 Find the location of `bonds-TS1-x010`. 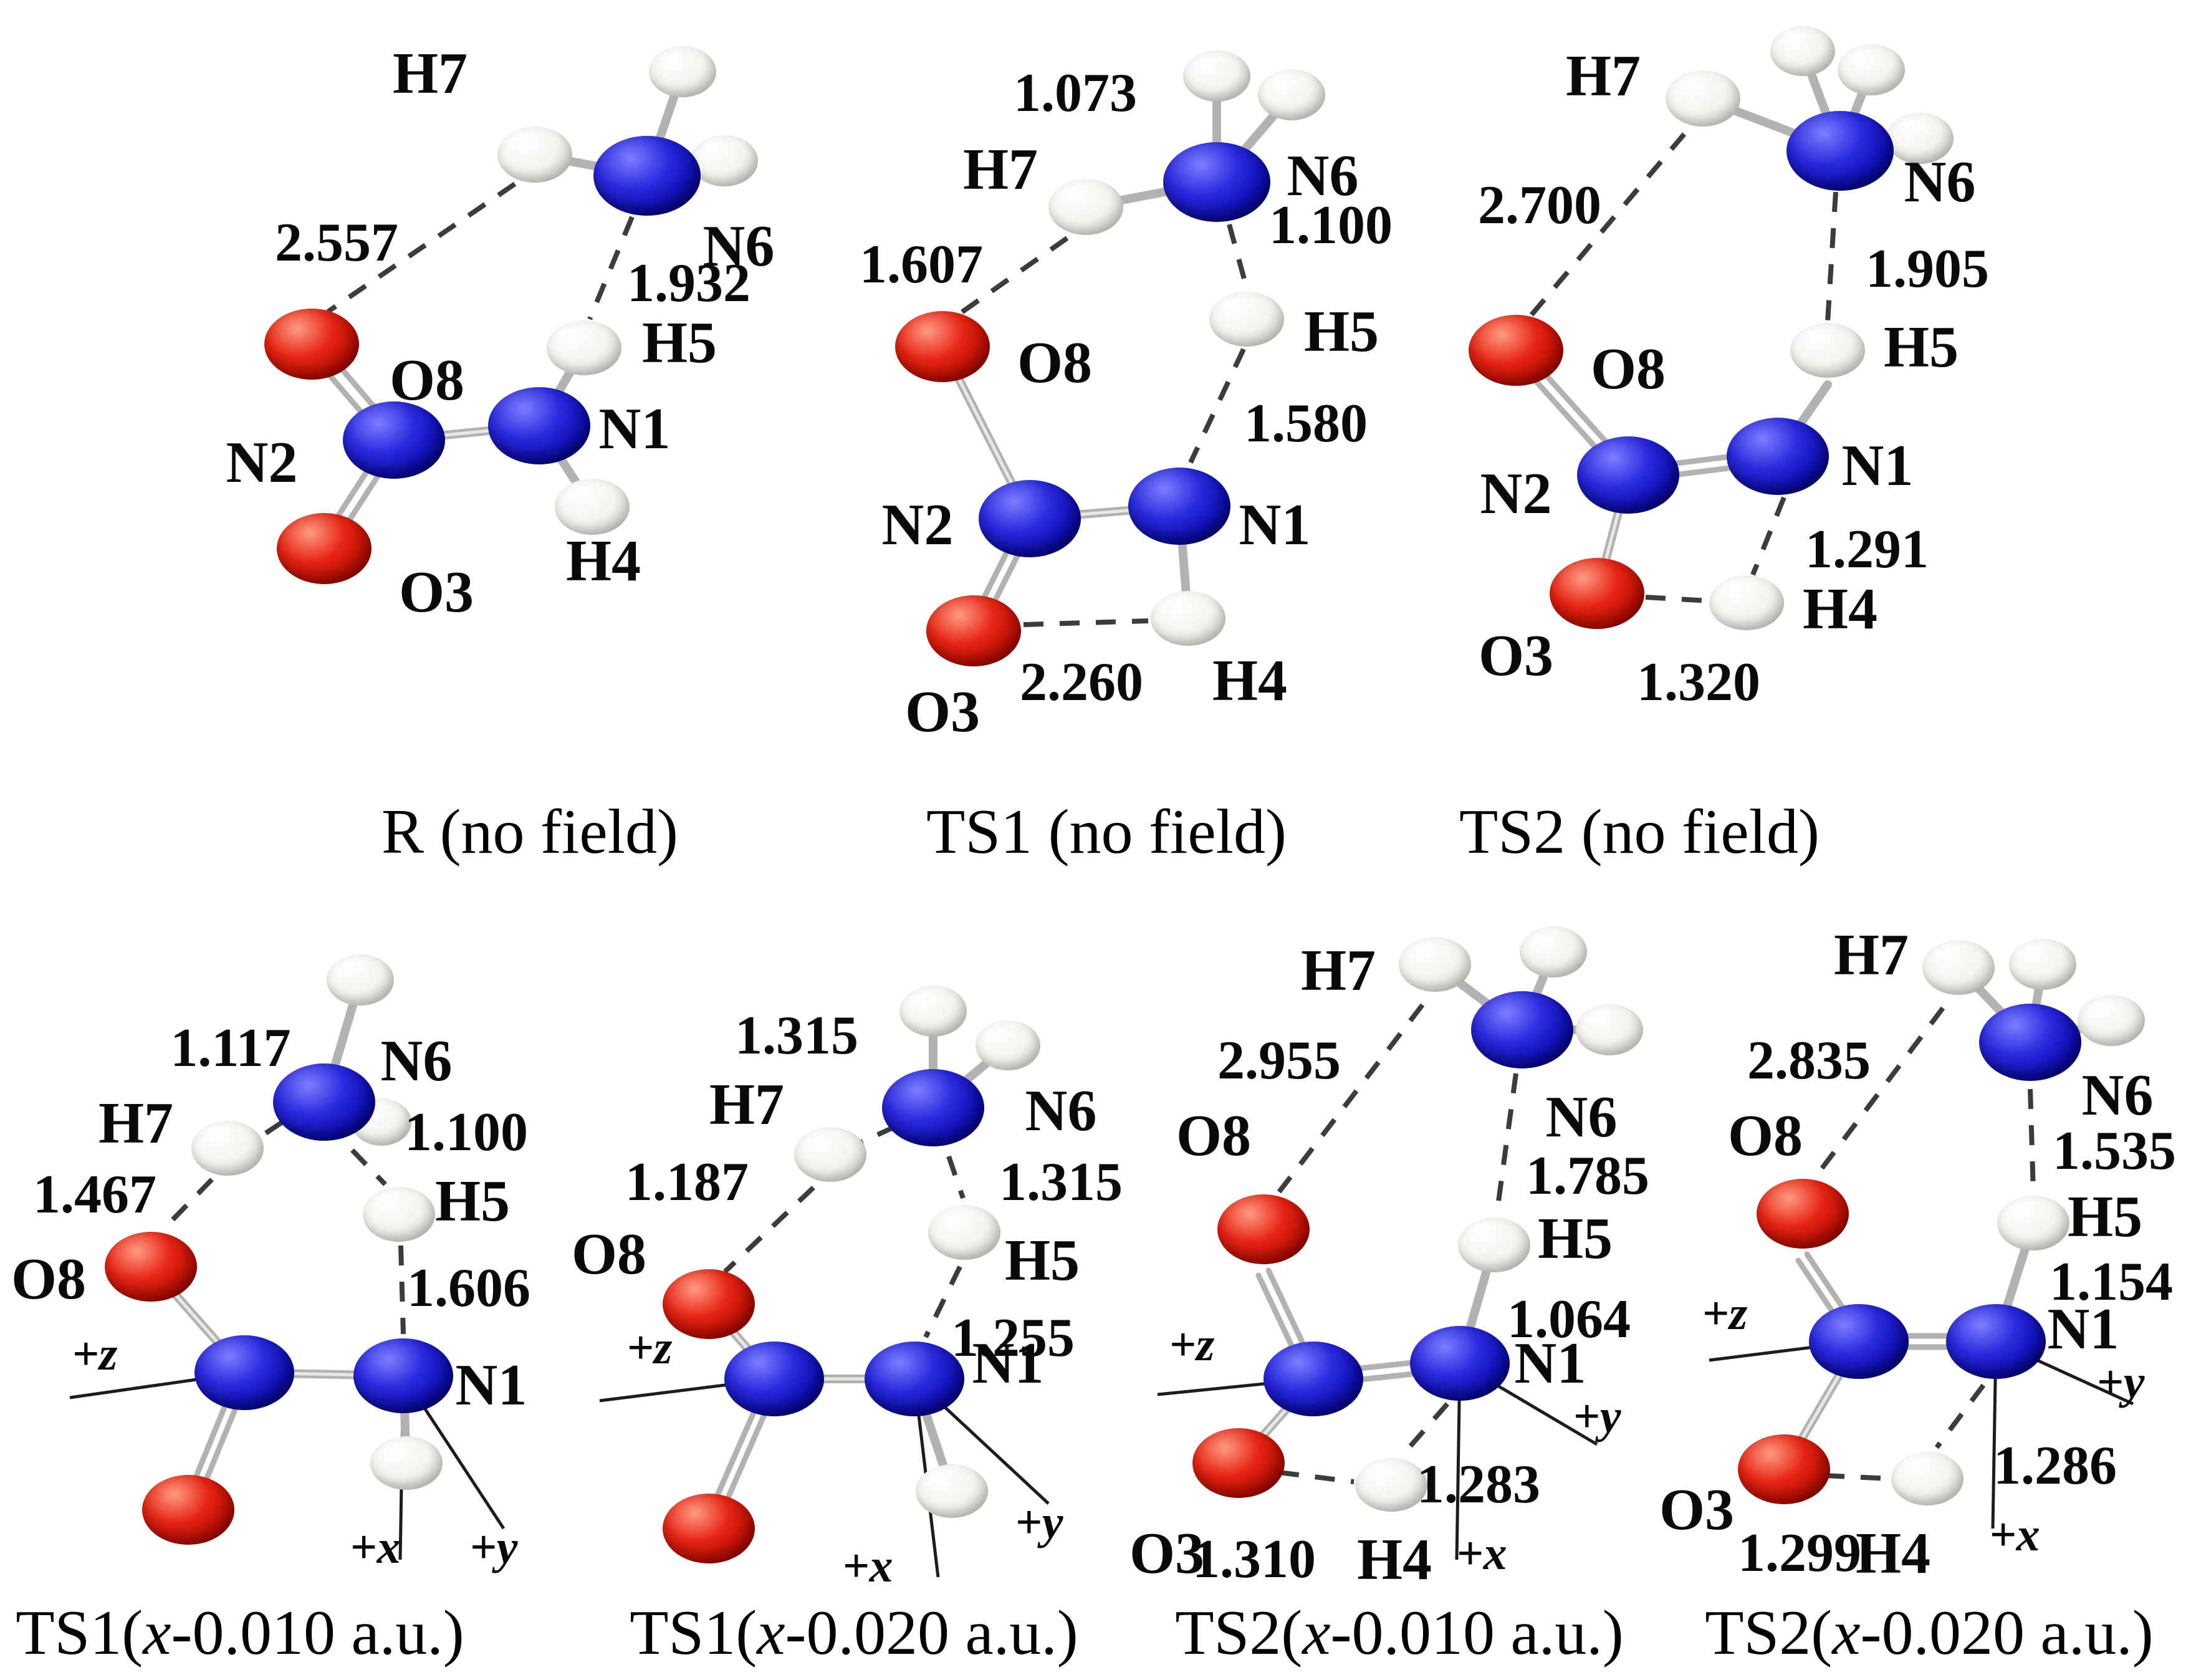

bonds-TS1-x010 is located at coordinates (287, 1268).